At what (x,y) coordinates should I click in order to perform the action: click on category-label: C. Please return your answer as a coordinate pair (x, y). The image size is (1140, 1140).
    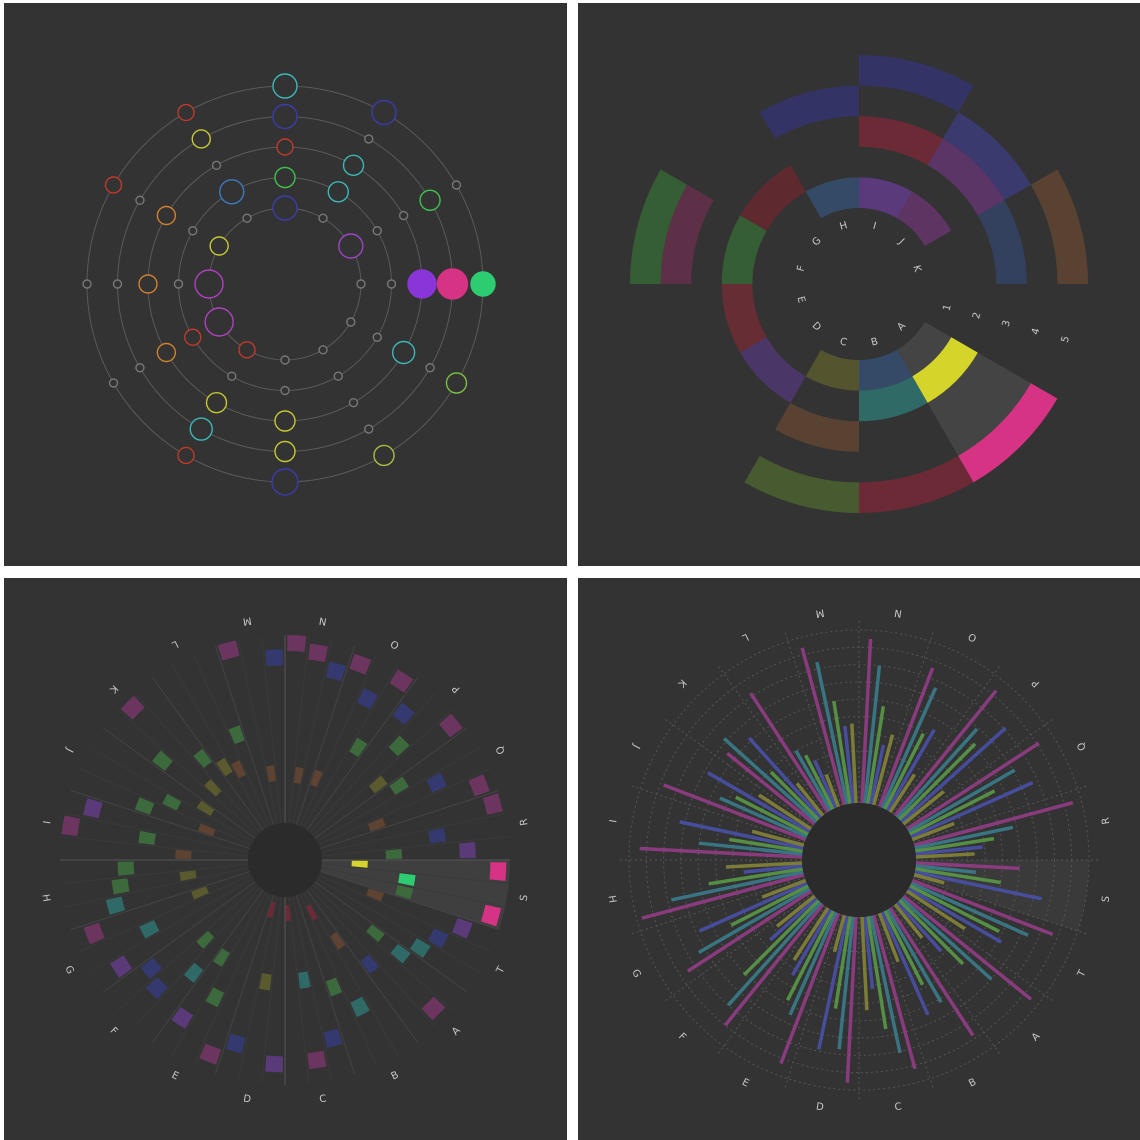
    Looking at the image, I should click on (323, 1100).